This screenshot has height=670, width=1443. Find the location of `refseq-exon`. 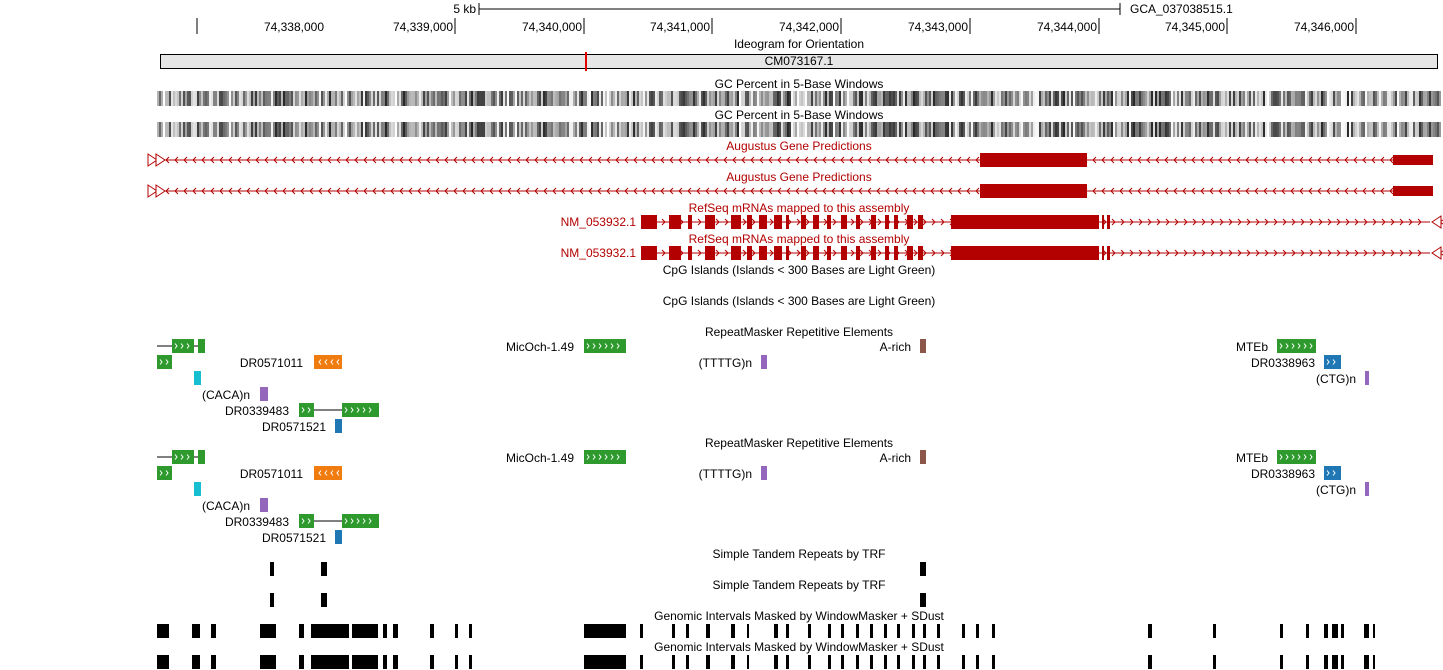

refseq-exon is located at coordinates (873, 253).